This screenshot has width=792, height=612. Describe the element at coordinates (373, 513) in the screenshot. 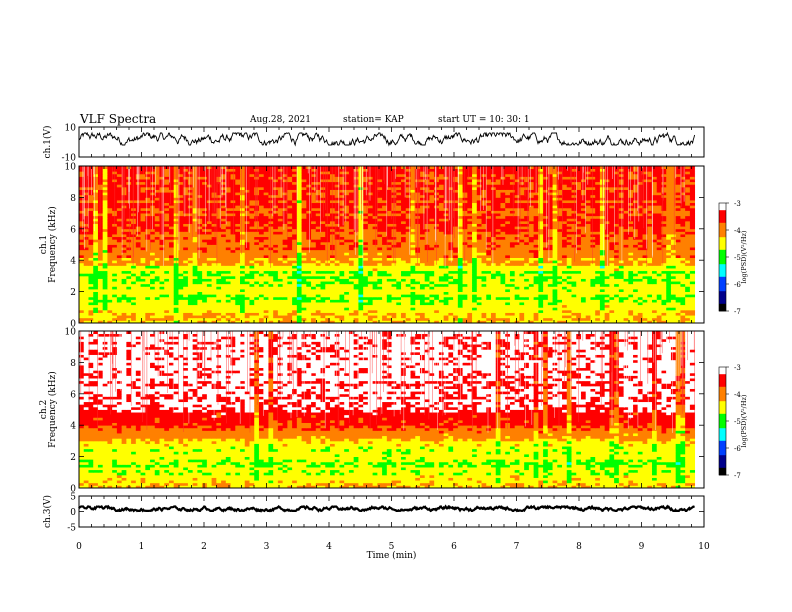

I see `ch3-waveform-panel: 5 0 -5 ch.3(V)` at that location.